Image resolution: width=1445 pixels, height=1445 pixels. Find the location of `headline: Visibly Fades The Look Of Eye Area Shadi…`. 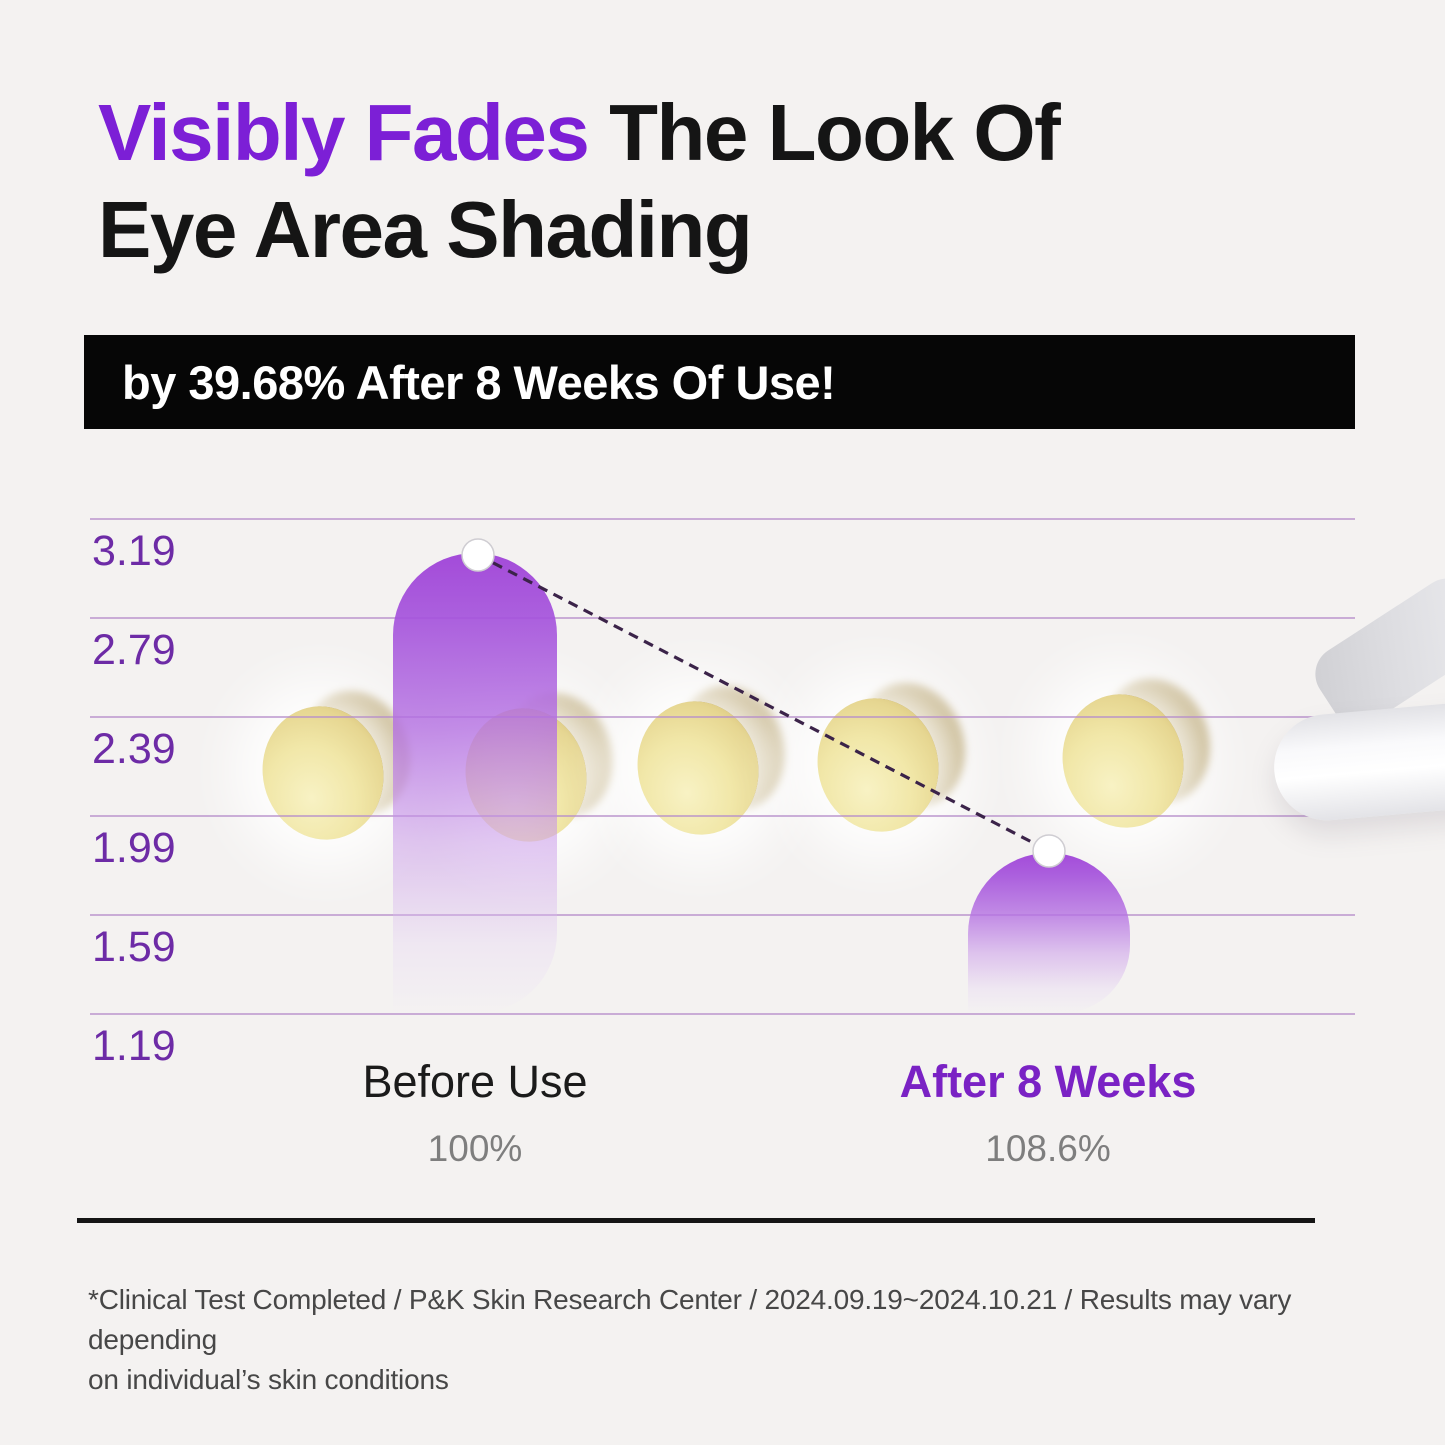

headline: Visibly Fades The Look Of Eye Area Shadi… is located at coordinates (728, 181).